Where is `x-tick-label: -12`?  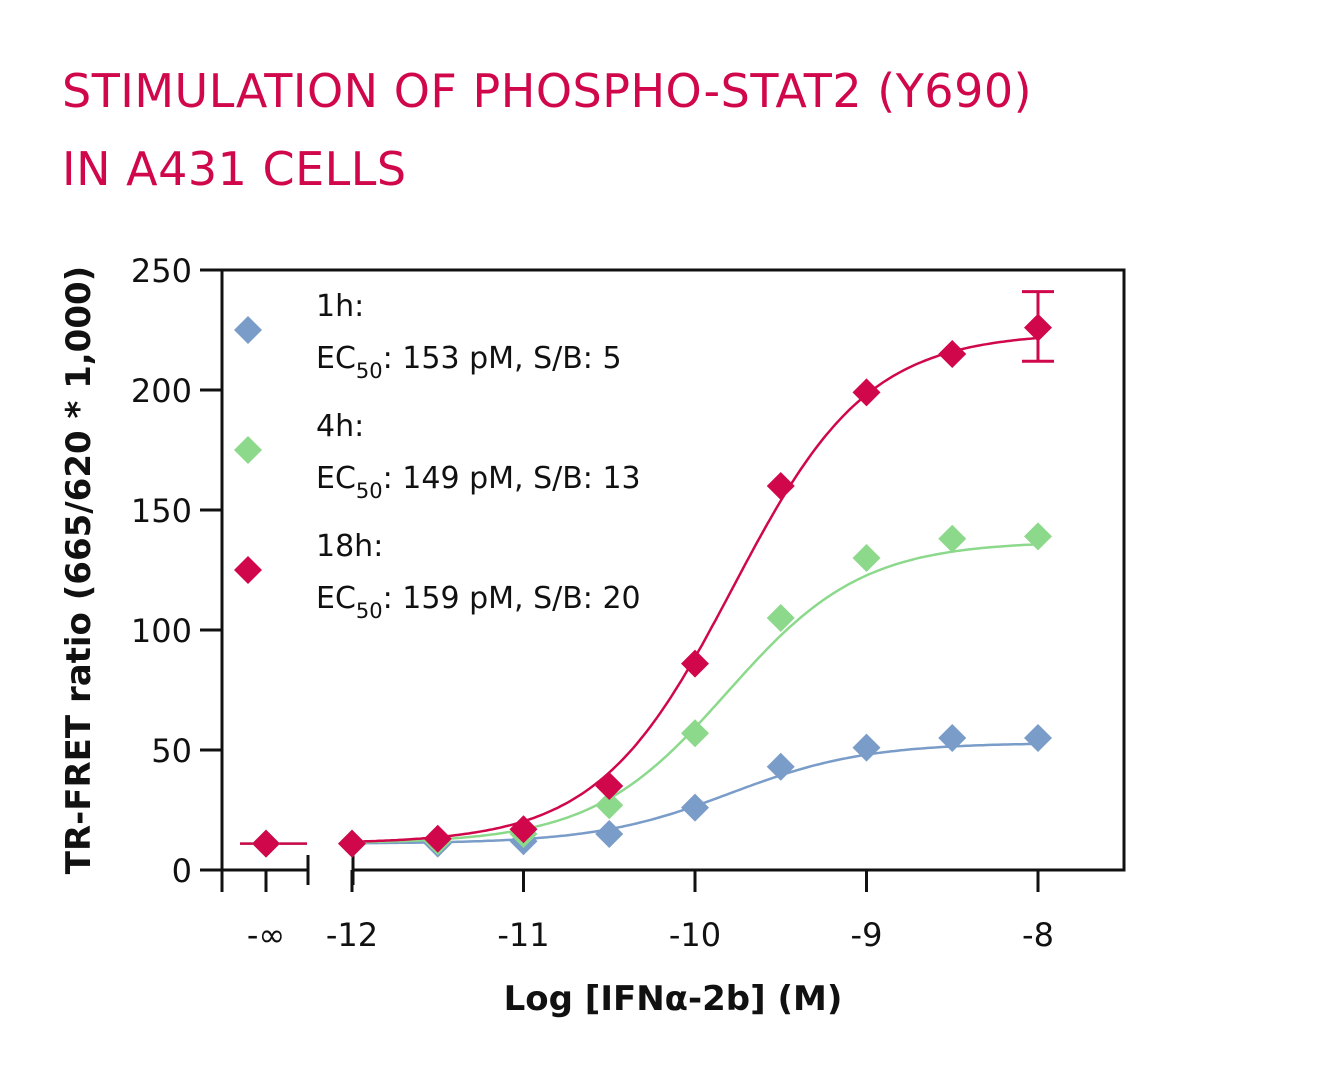
x-tick-label: -12 is located at coordinates (352, 935).